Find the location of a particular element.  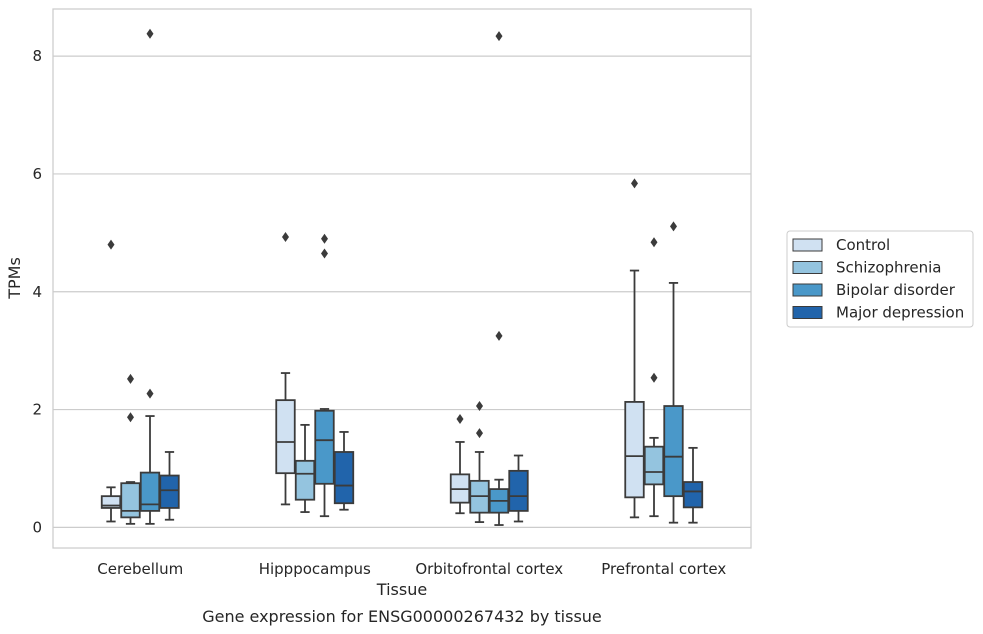

legend-label: Control is located at coordinates (863, 245).